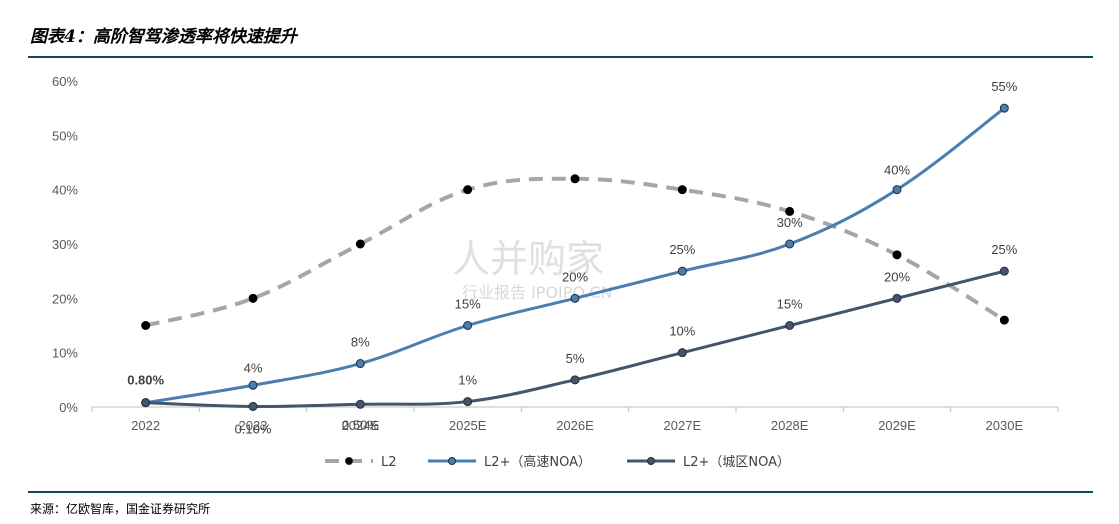 Image resolution: width=1119 pixels, height=524 pixels. What do you see at coordinates (253, 367) in the screenshot?
I see `series-l2plus-highway-label: 4%` at bounding box center [253, 367].